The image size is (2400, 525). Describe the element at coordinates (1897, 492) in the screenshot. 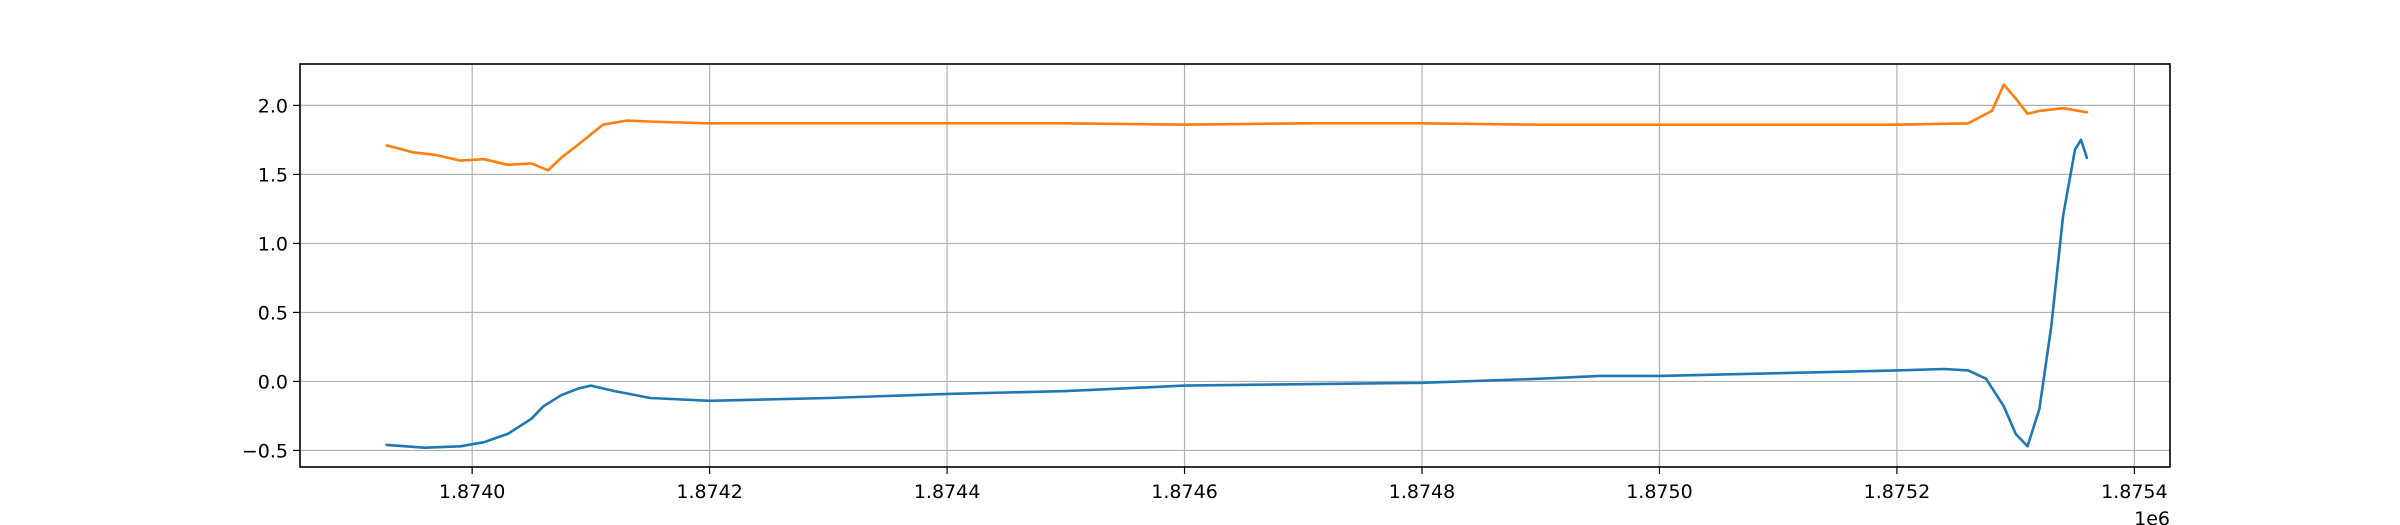

I see `x-tick-label: 1.8752` at that location.